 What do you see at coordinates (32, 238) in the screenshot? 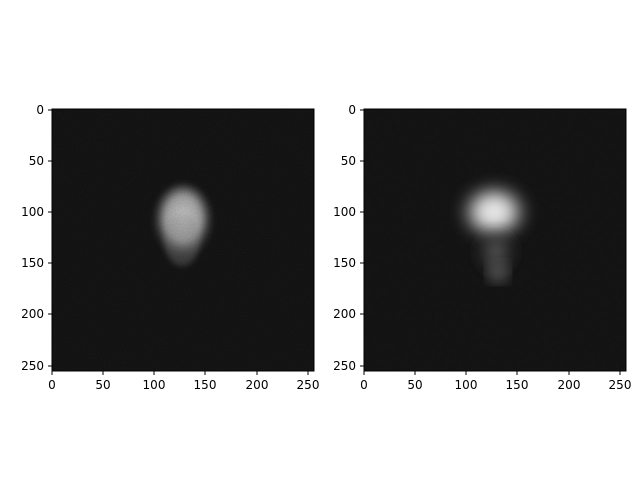
I see `left-ytick-labels: 0 50 100 150 200 250` at bounding box center [32, 238].